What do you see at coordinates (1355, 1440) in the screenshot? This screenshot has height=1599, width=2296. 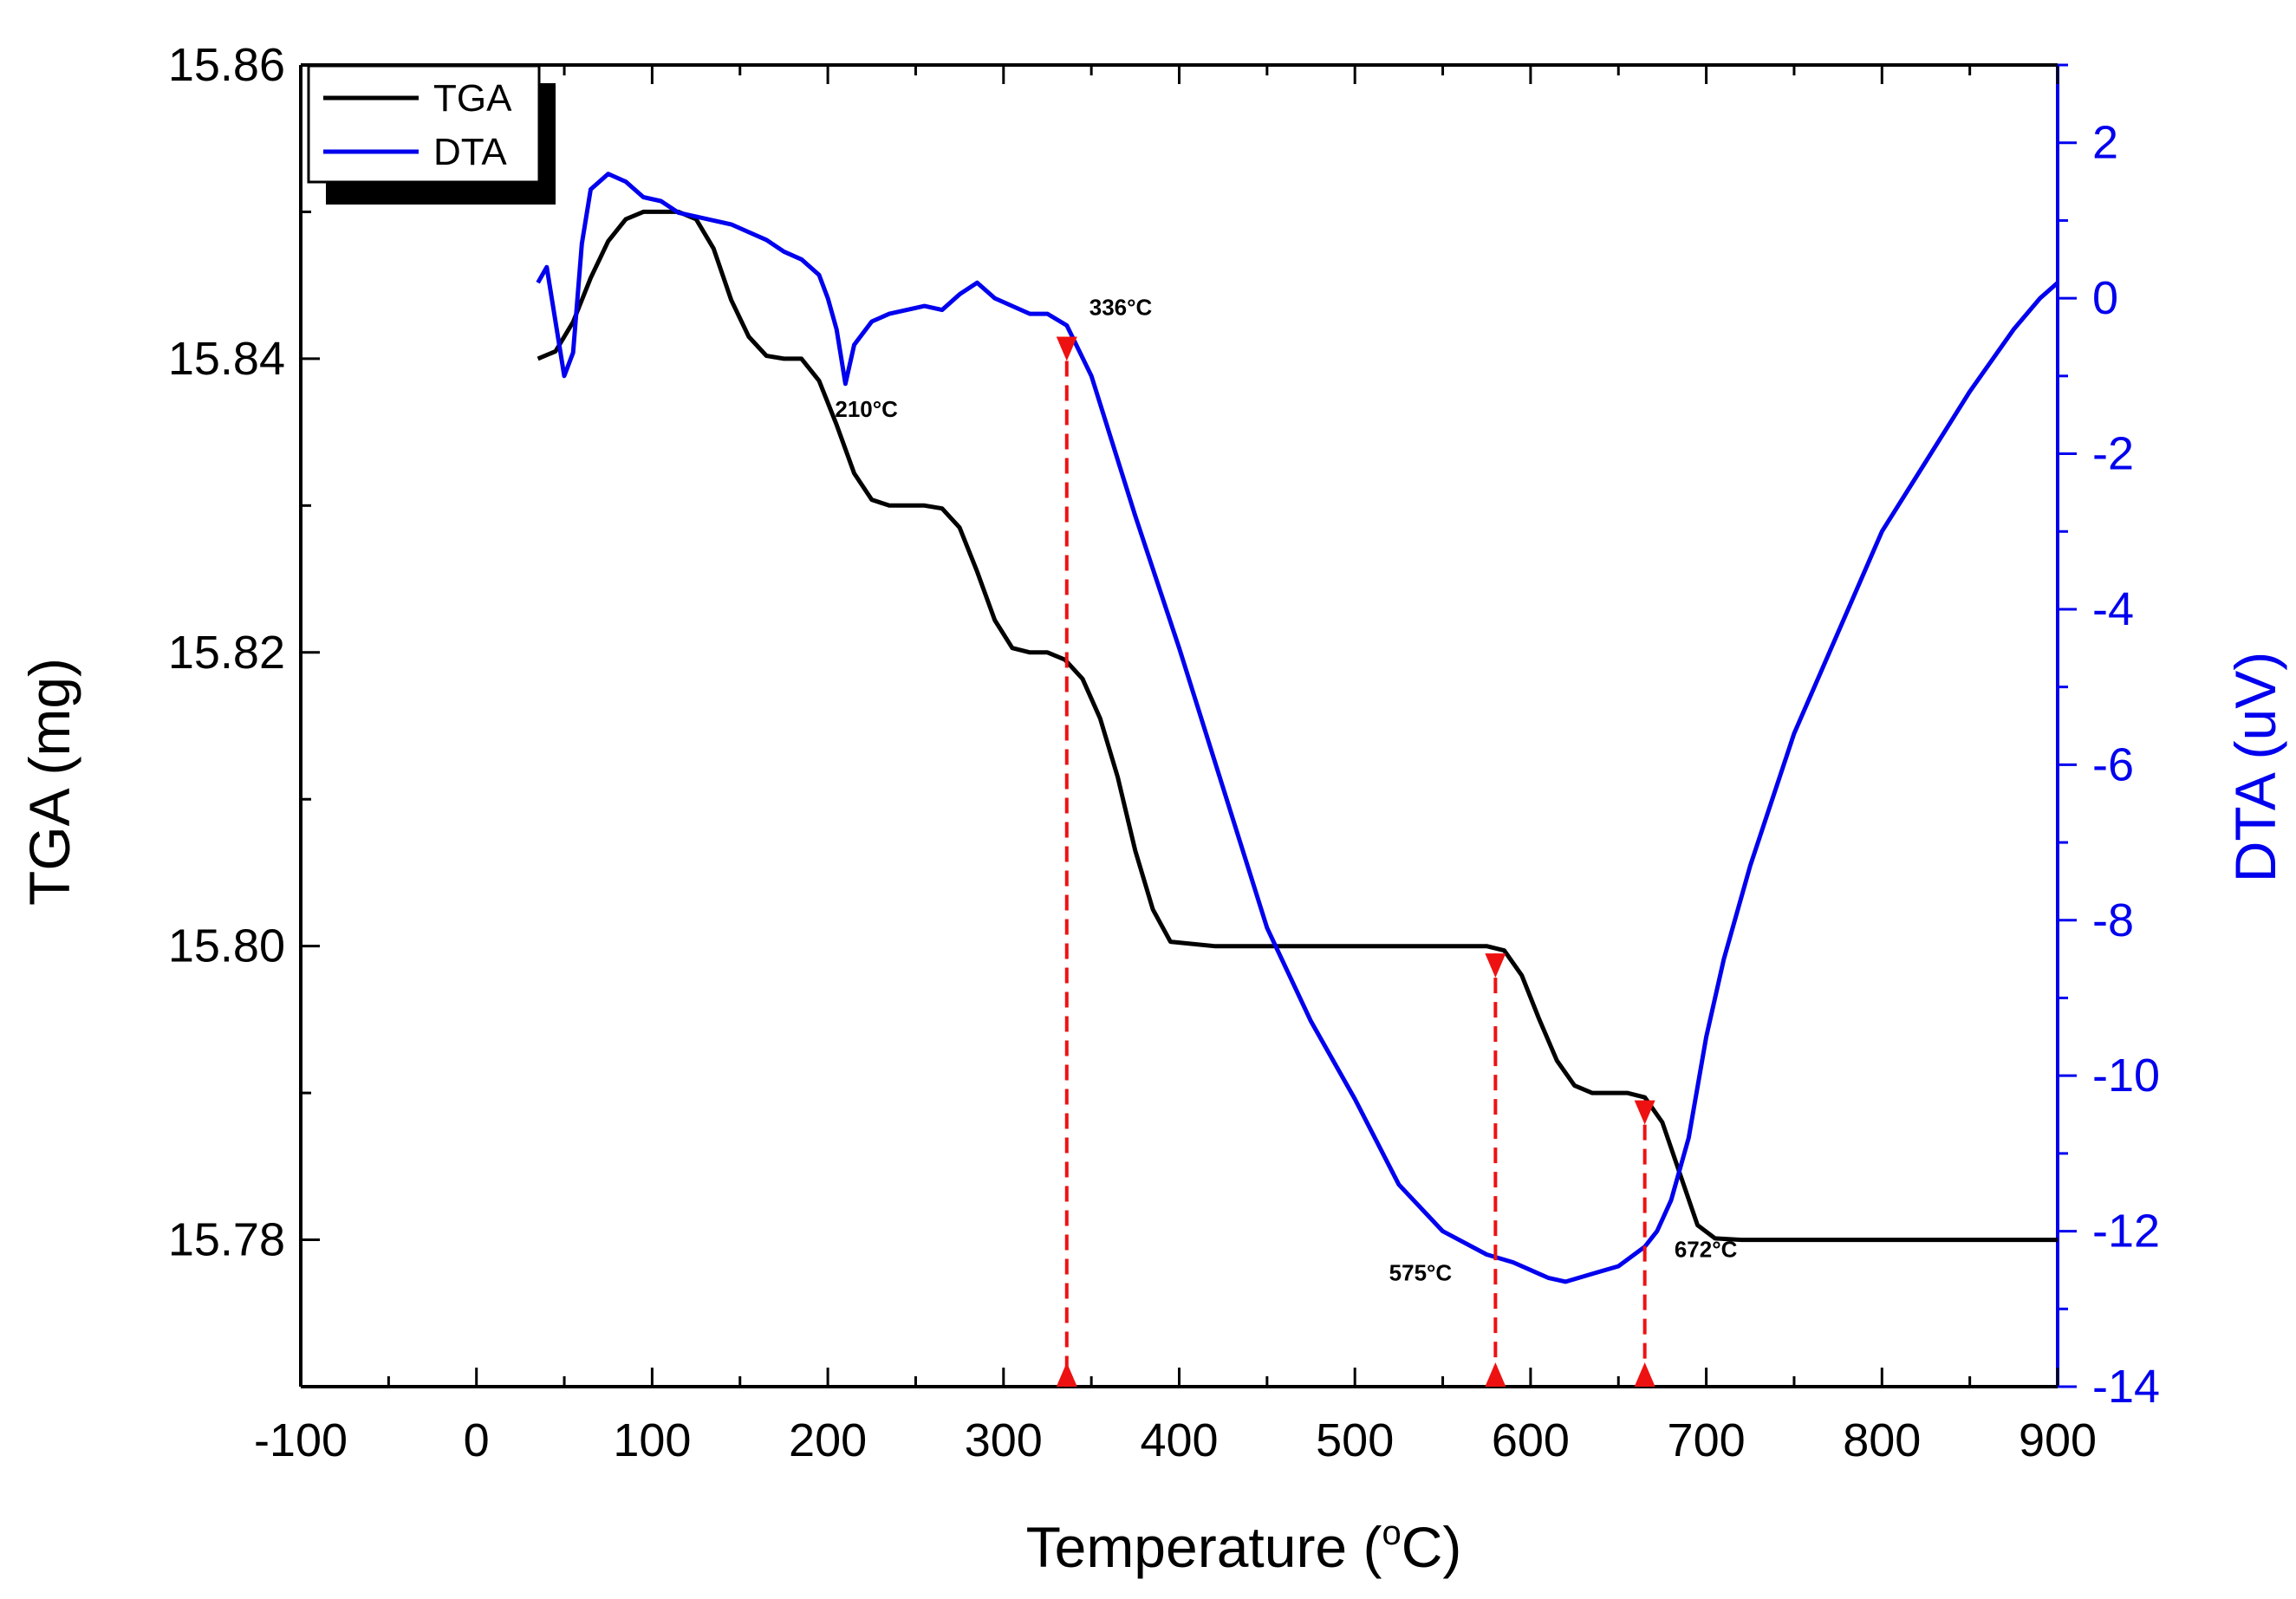 I see `x-tick-label: 500` at bounding box center [1355, 1440].